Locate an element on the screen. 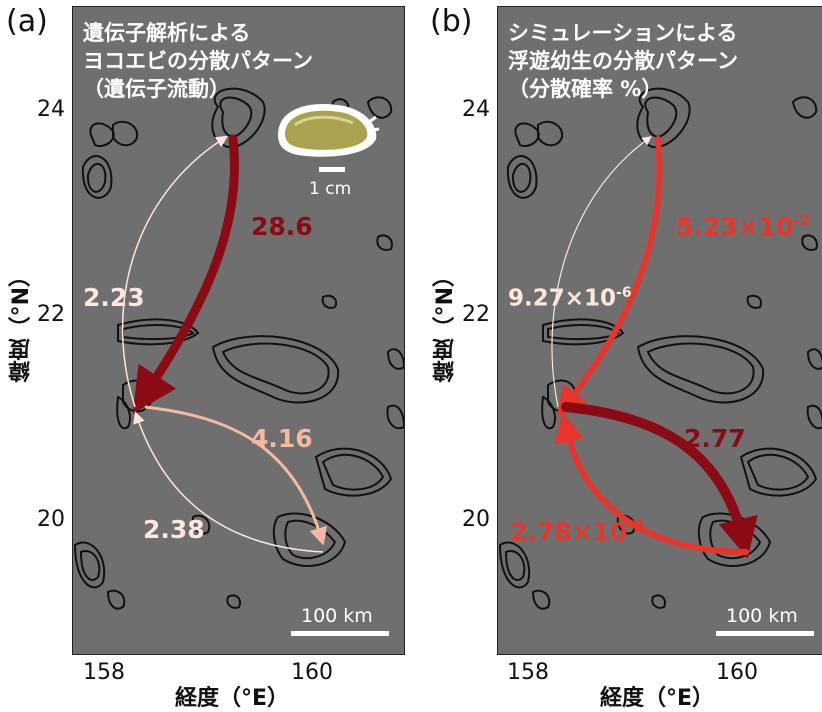  amphipod-photo is located at coordinates (329, 130).